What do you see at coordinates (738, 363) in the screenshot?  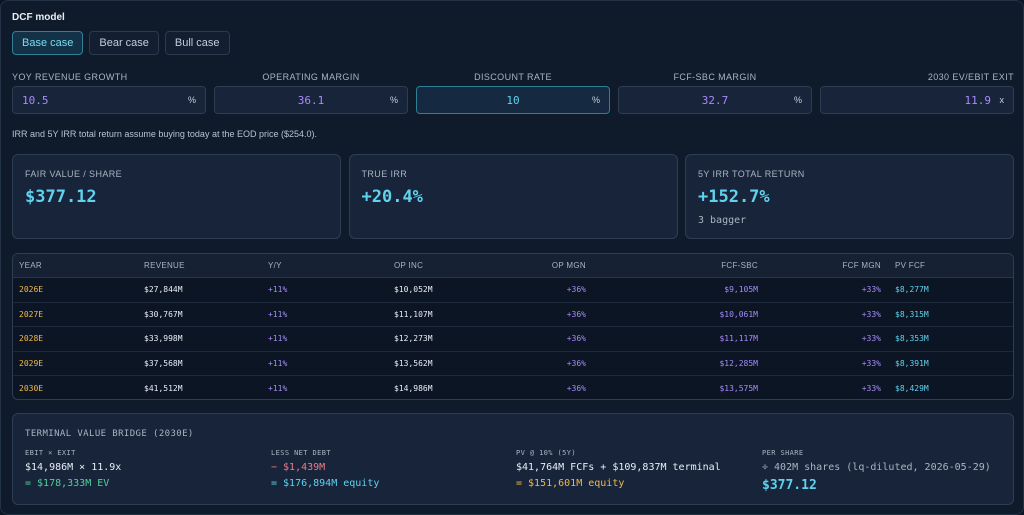 I see `cell-fcf-sbc: $12,285M` at bounding box center [738, 363].